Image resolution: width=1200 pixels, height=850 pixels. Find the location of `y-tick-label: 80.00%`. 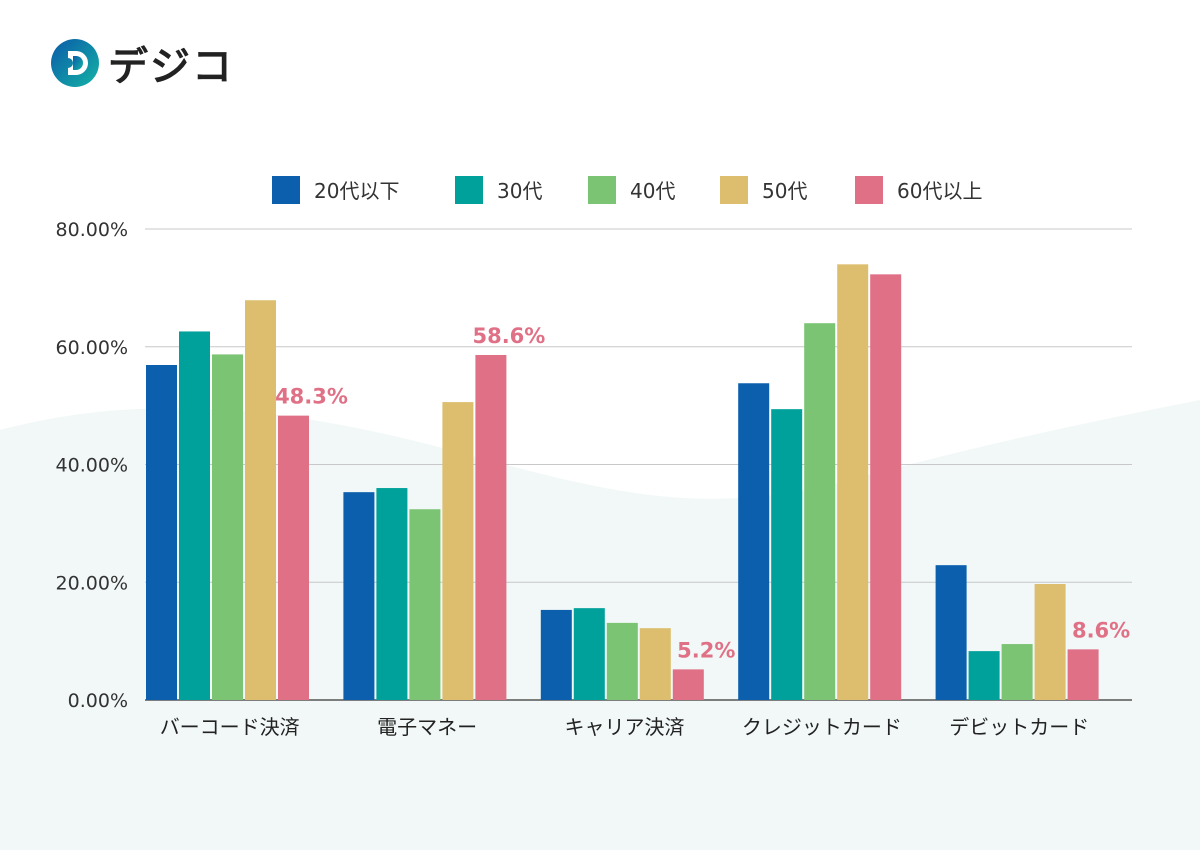

y-tick-label: 80.00% is located at coordinates (92, 230).